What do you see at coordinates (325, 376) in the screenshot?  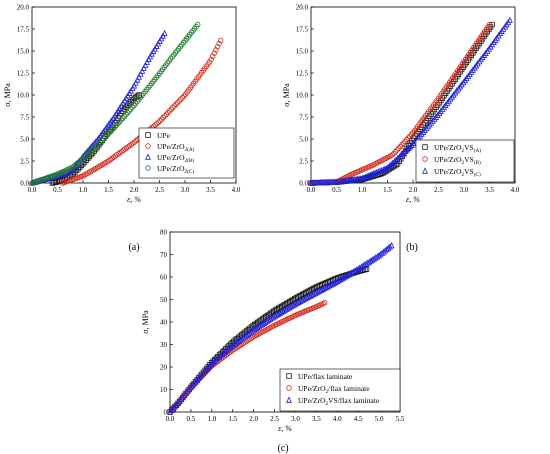 I see `legend-label: UPe/flax laminate` at bounding box center [325, 376].